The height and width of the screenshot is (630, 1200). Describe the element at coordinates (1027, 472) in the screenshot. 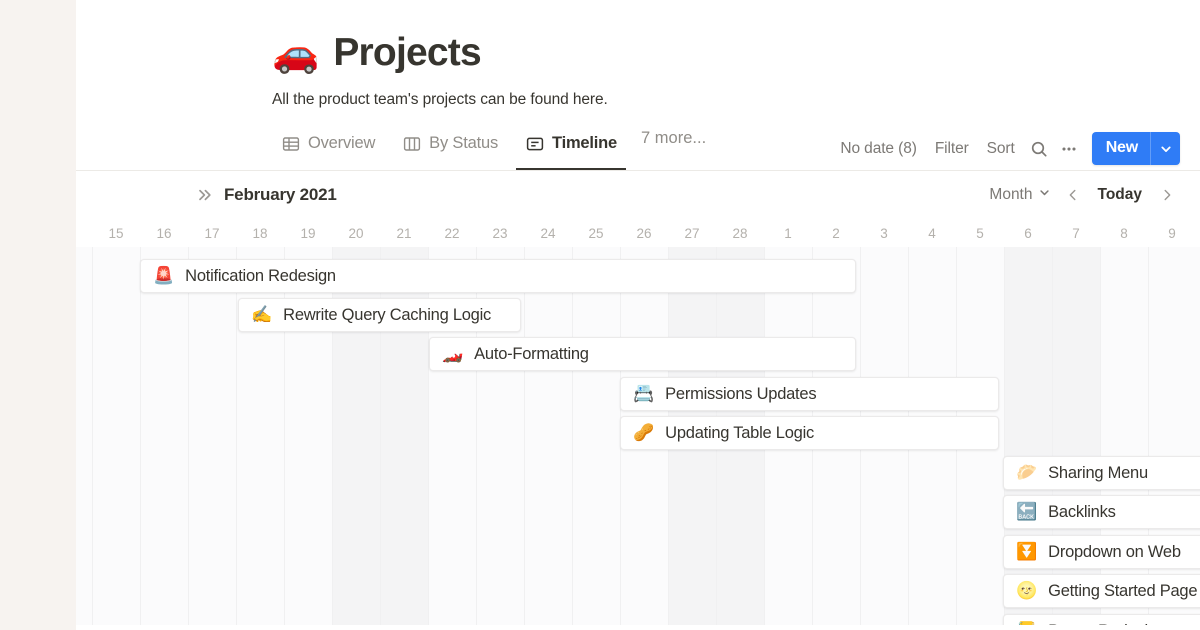

I see `dumpling-emoji: 🥟` at that location.